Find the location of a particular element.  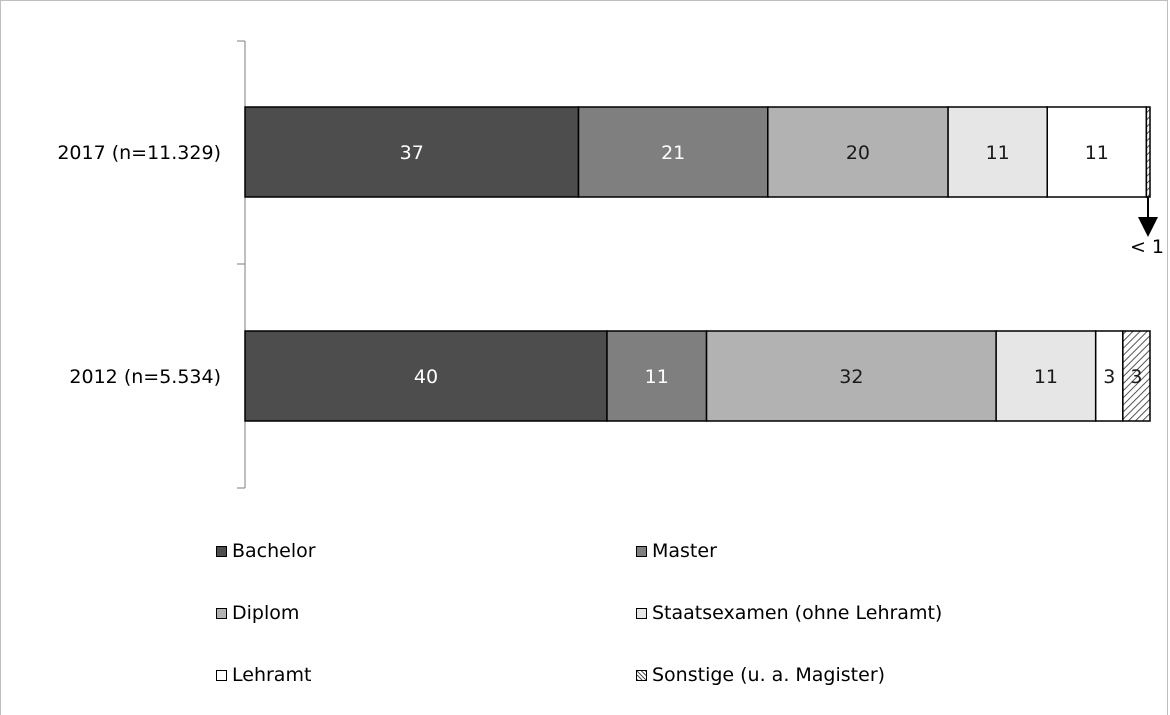

legend-item: Master is located at coordinates (676, 551).